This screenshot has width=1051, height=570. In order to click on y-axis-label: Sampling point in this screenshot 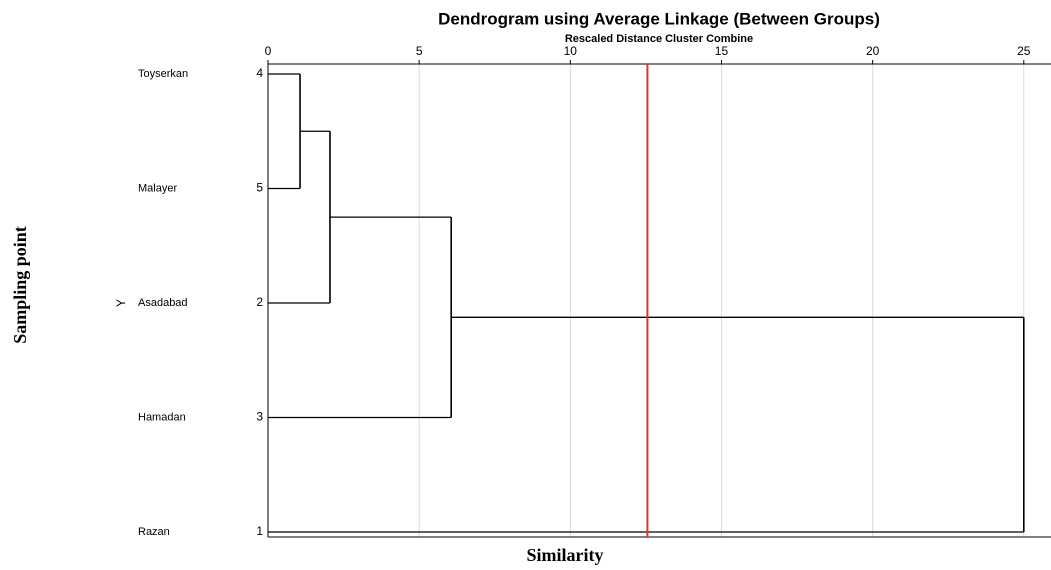, I will do `click(20, 285)`.